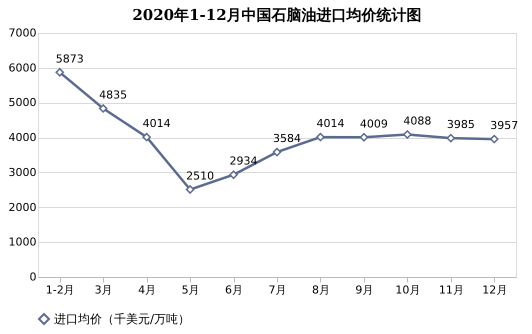 Image resolution: width=532 pixels, height=334 pixels. Describe the element at coordinates (22, 137) in the screenshot. I see `y-tick-label: 4000` at that location.